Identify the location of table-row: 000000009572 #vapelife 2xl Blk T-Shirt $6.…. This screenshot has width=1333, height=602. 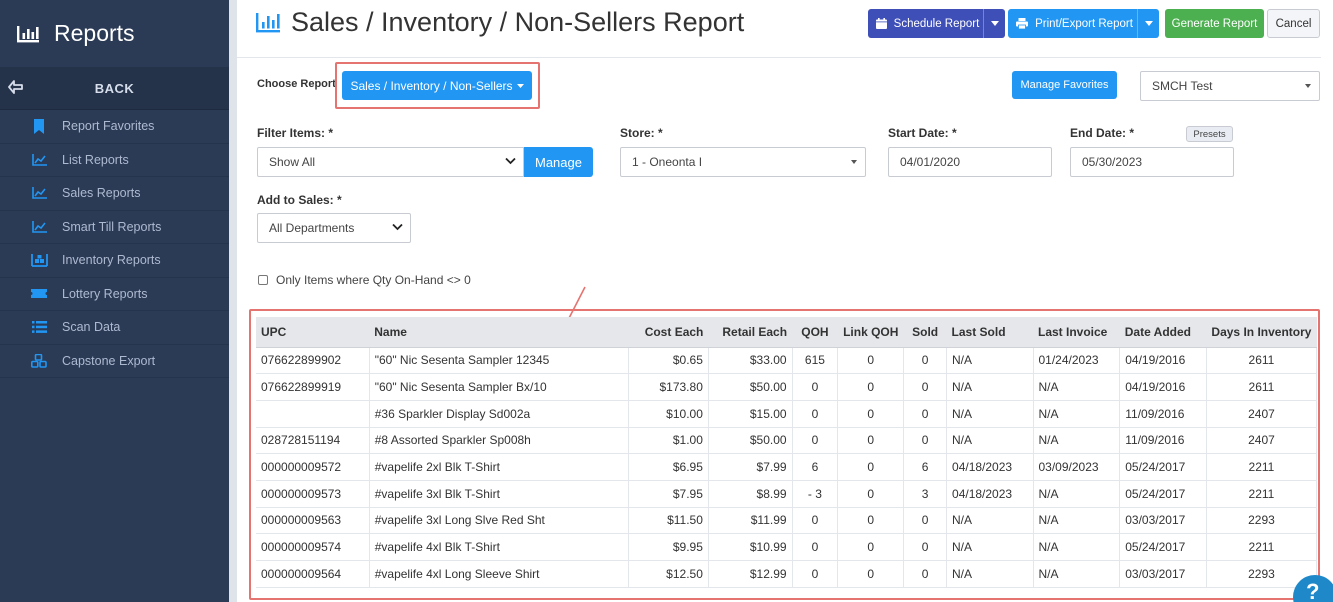
(786, 467).